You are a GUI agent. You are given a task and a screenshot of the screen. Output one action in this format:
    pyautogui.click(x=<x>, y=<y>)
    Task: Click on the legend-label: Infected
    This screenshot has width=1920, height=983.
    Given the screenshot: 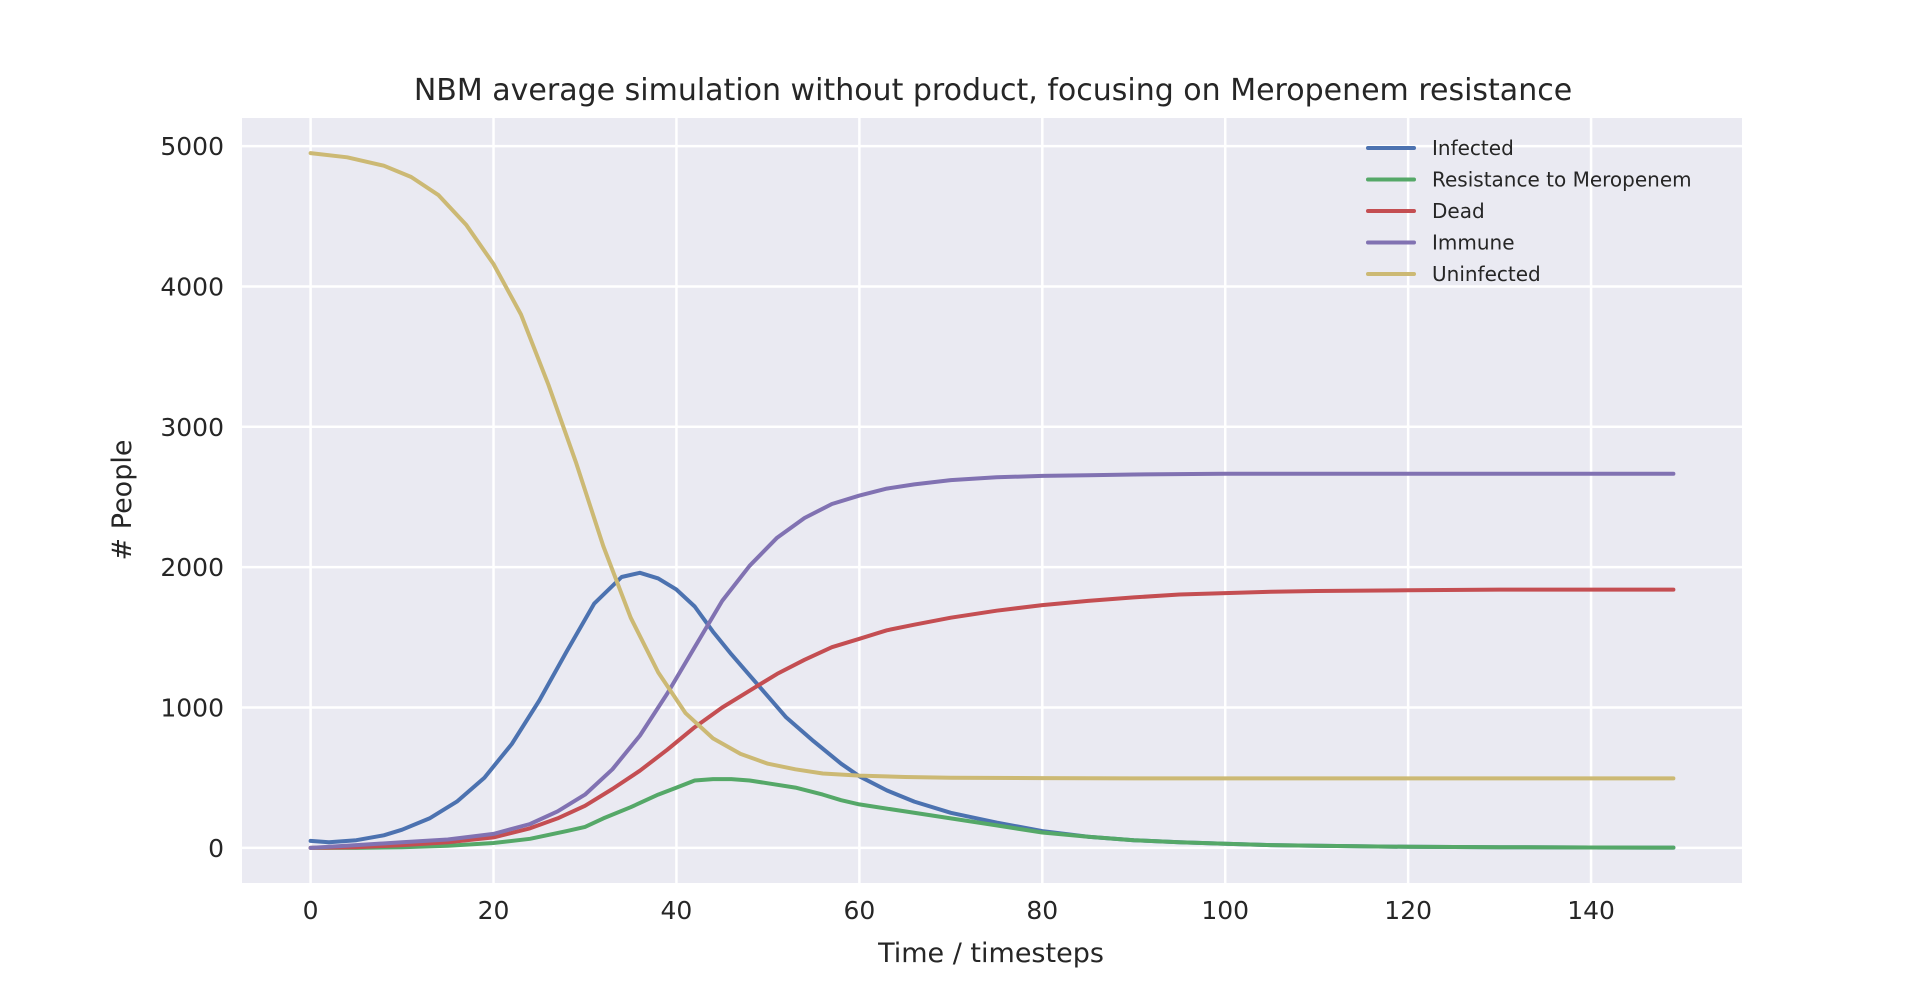 What is the action you would take?
    pyautogui.click(x=1473, y=148)
    